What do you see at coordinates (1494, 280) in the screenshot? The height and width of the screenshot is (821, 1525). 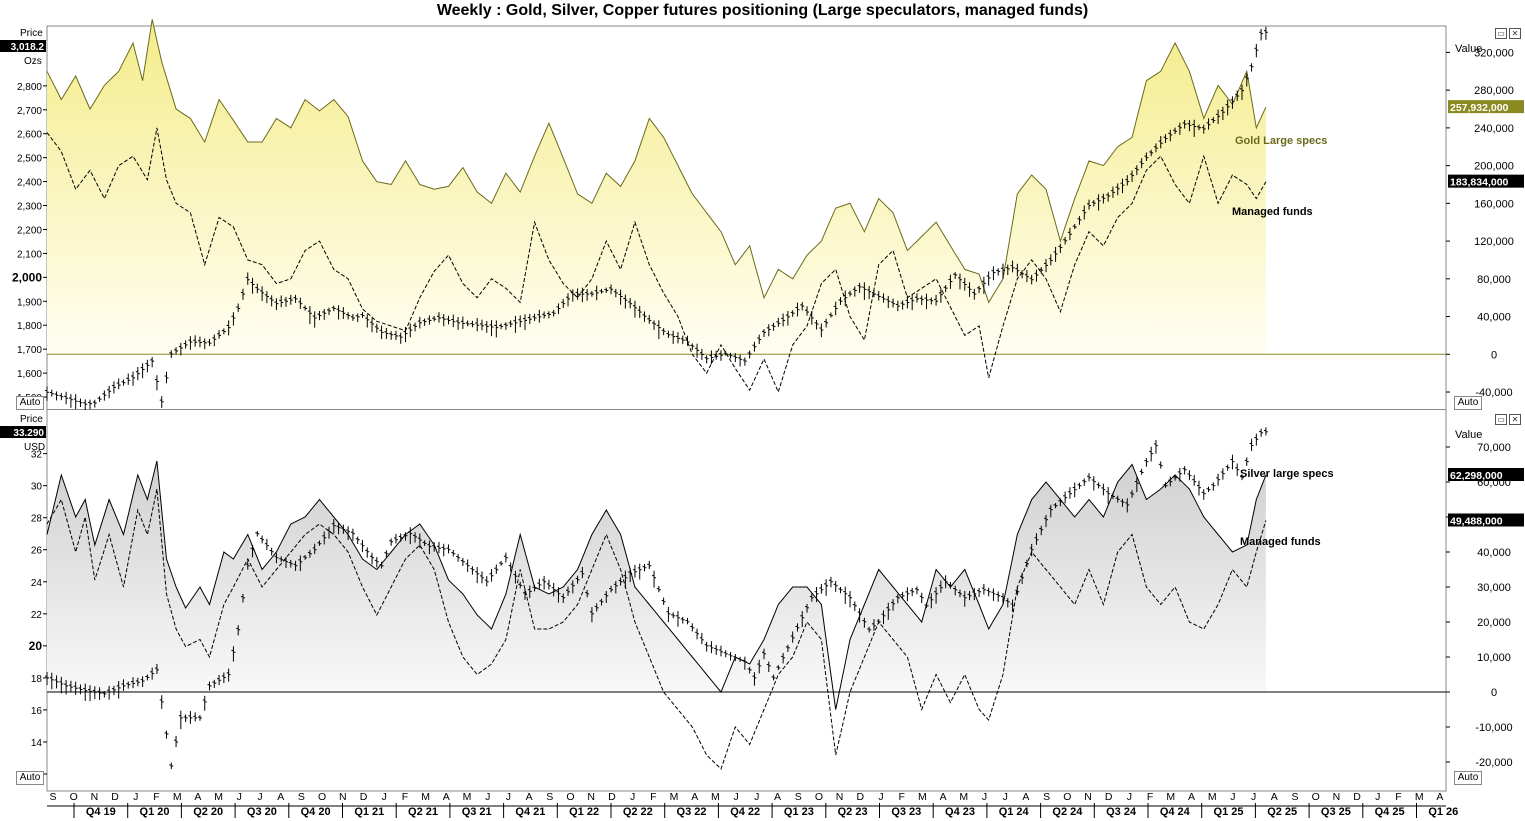 I see `right-tick-label: 80,000` at bounding box center [1494, 280].